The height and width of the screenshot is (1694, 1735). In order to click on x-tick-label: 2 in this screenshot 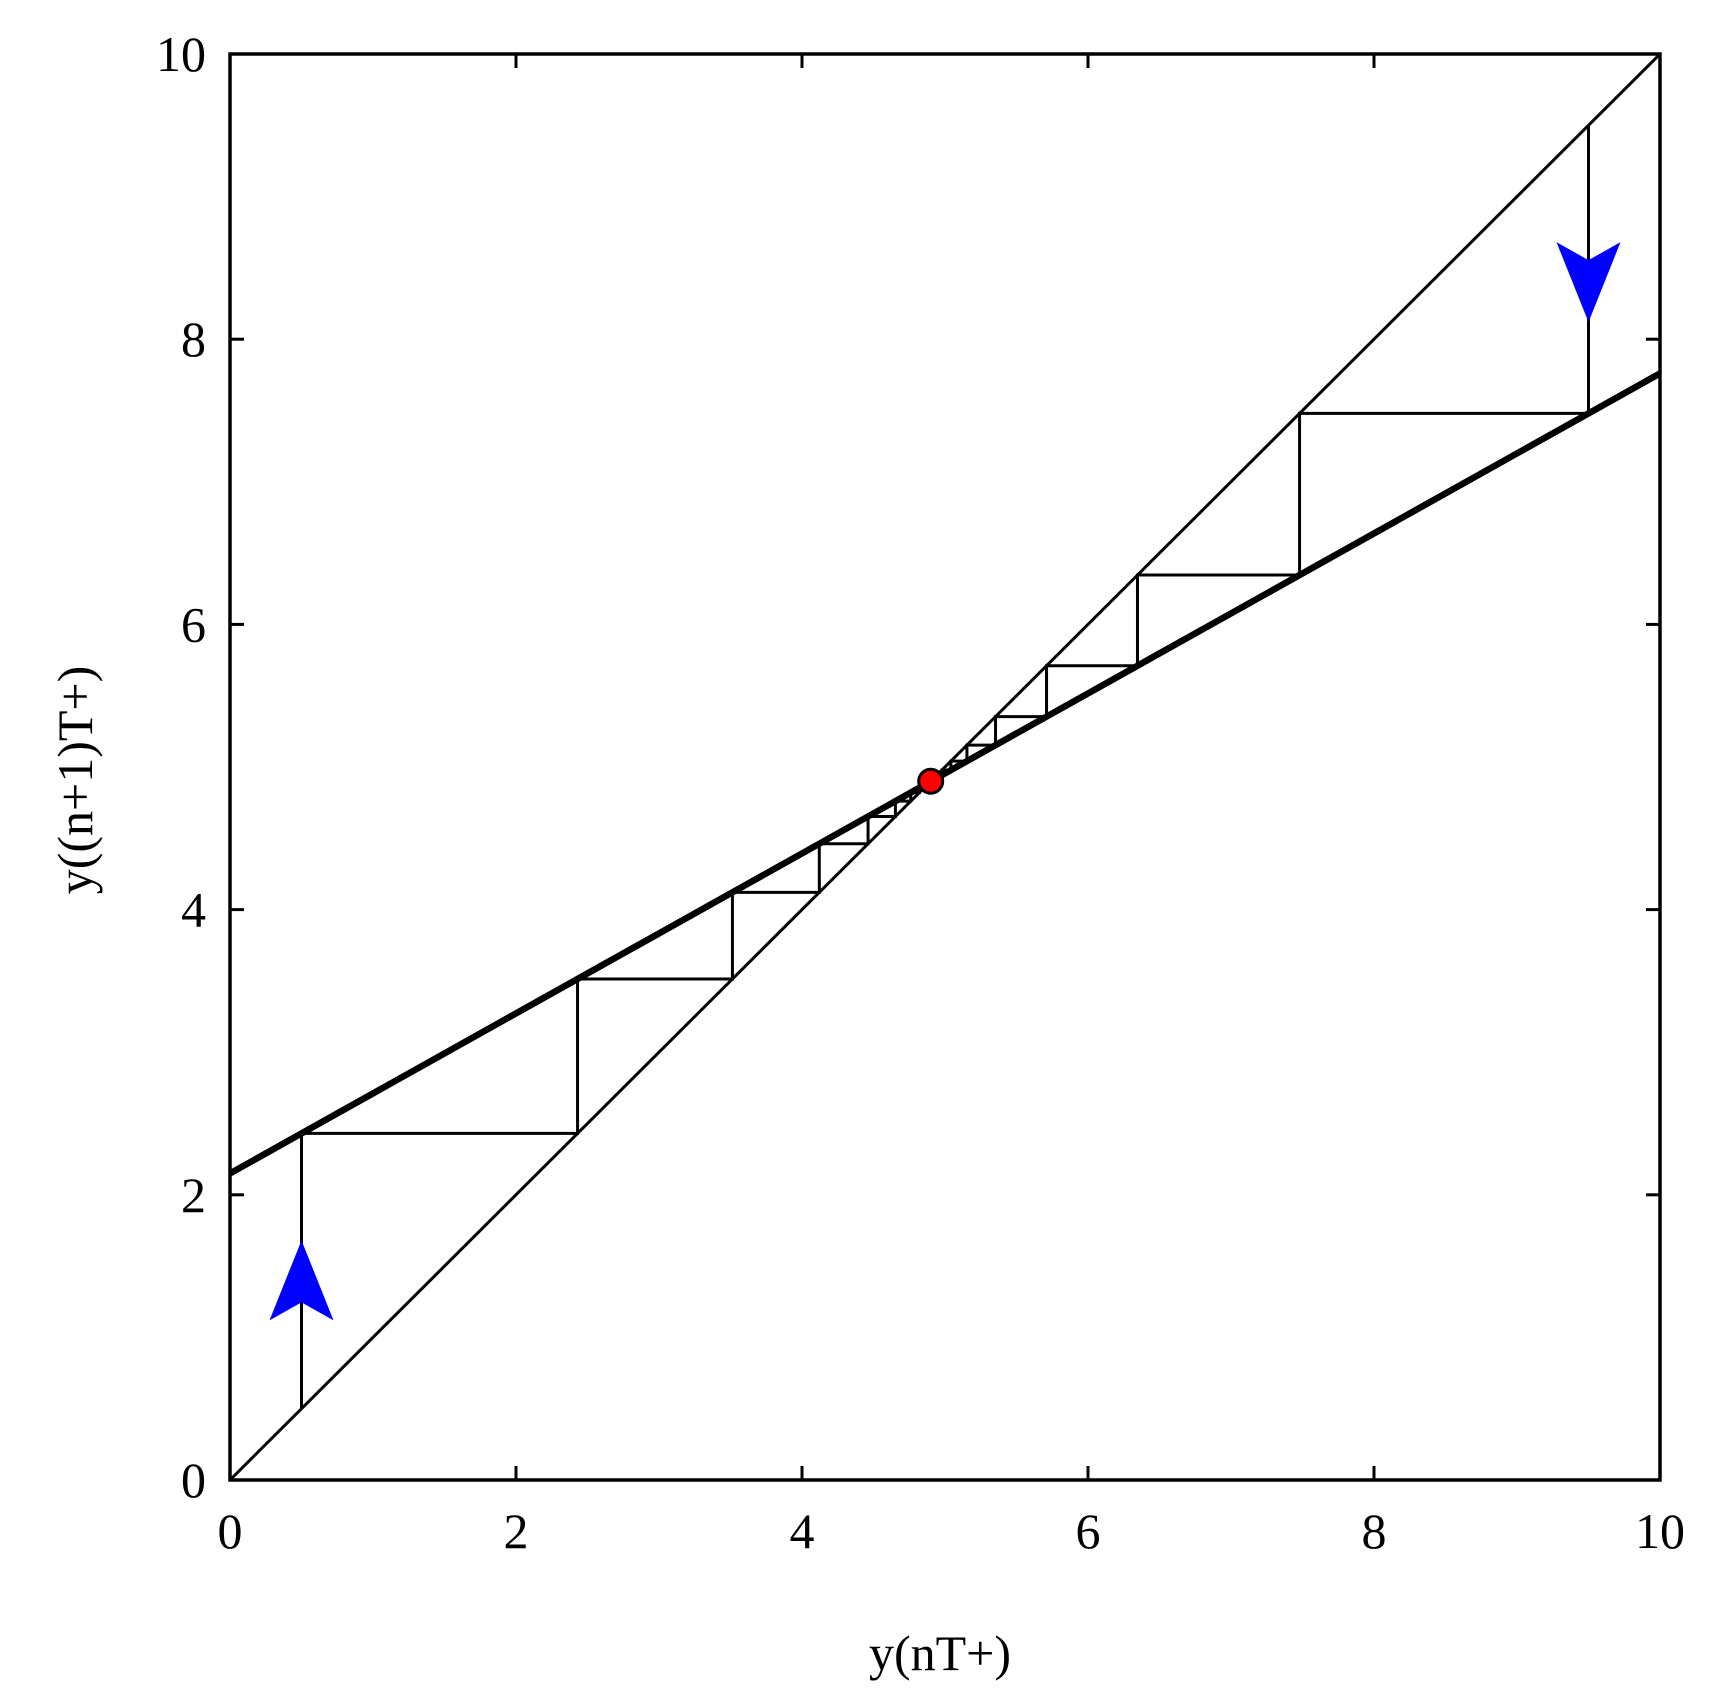, I will do `click(516, 1531)`.